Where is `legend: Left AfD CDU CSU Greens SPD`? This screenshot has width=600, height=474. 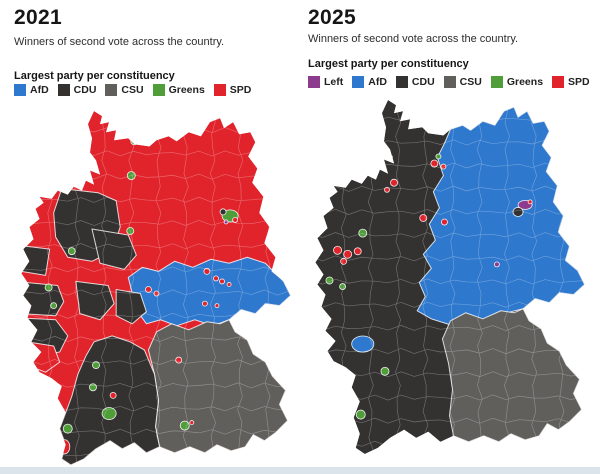
legend: Left AfD CDU CSU Greens SPD is located at coordinates (449, 82).